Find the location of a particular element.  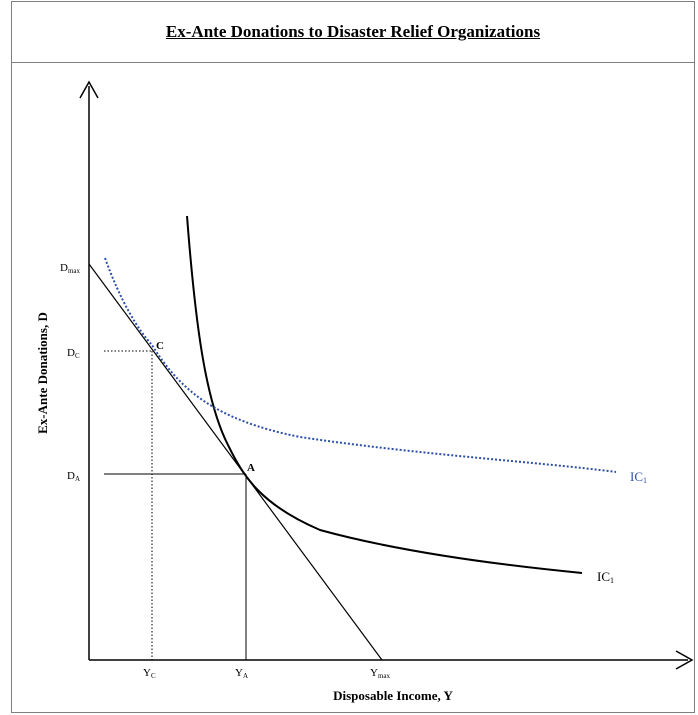

da-tick-label: DA is located at coordinates (73, 476).